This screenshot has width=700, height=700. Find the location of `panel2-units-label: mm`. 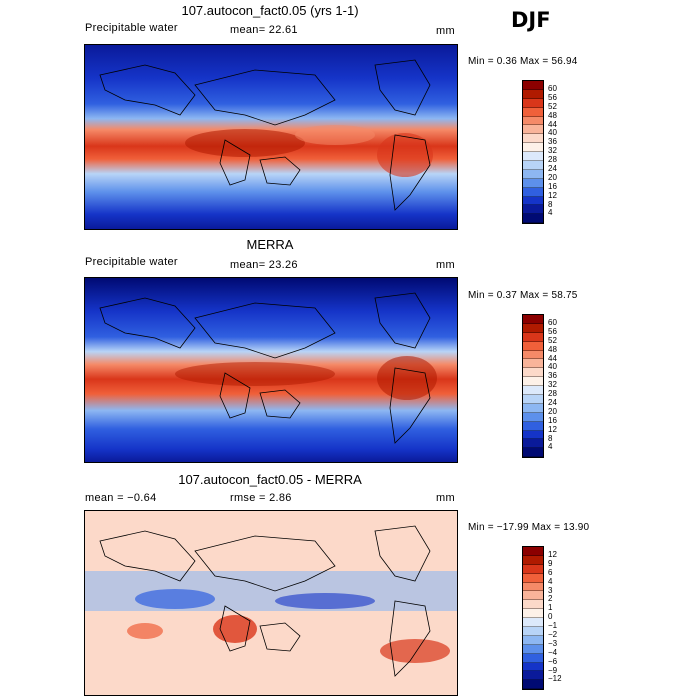

panel2-units-label: mm is located at coordinates (445, 265).